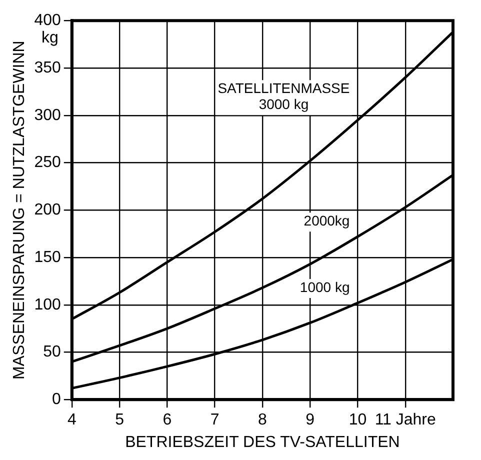  I want to click on x-tick-label: 8, so click(262, 420).